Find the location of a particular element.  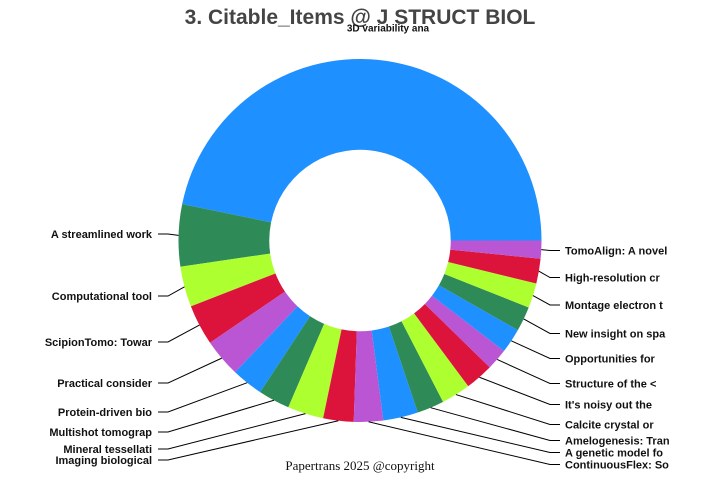

slice-label: Calcite crystal or is located at coordinates (609, 426).